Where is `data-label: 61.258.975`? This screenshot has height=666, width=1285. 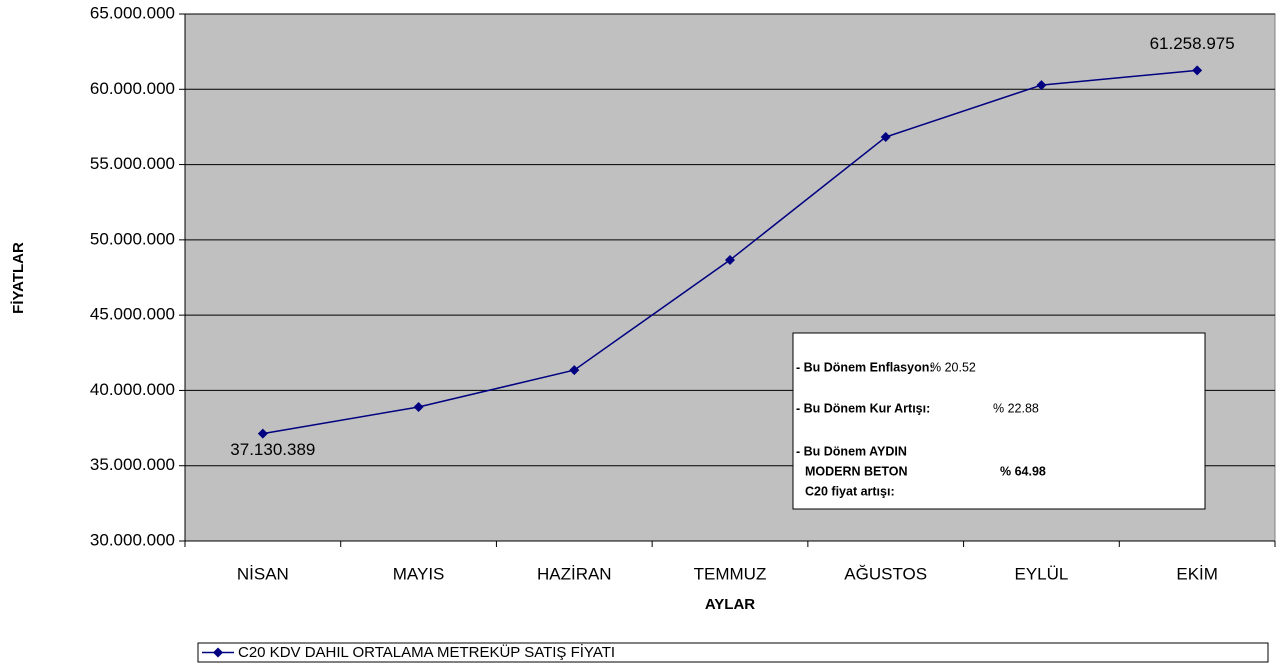 data-label: 61.258.975 is located at coordinates (1192, 43).